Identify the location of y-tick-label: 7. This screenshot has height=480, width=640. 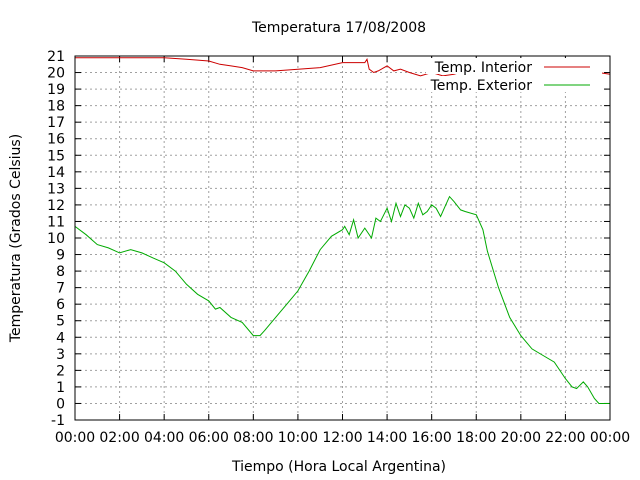
(60, 289).